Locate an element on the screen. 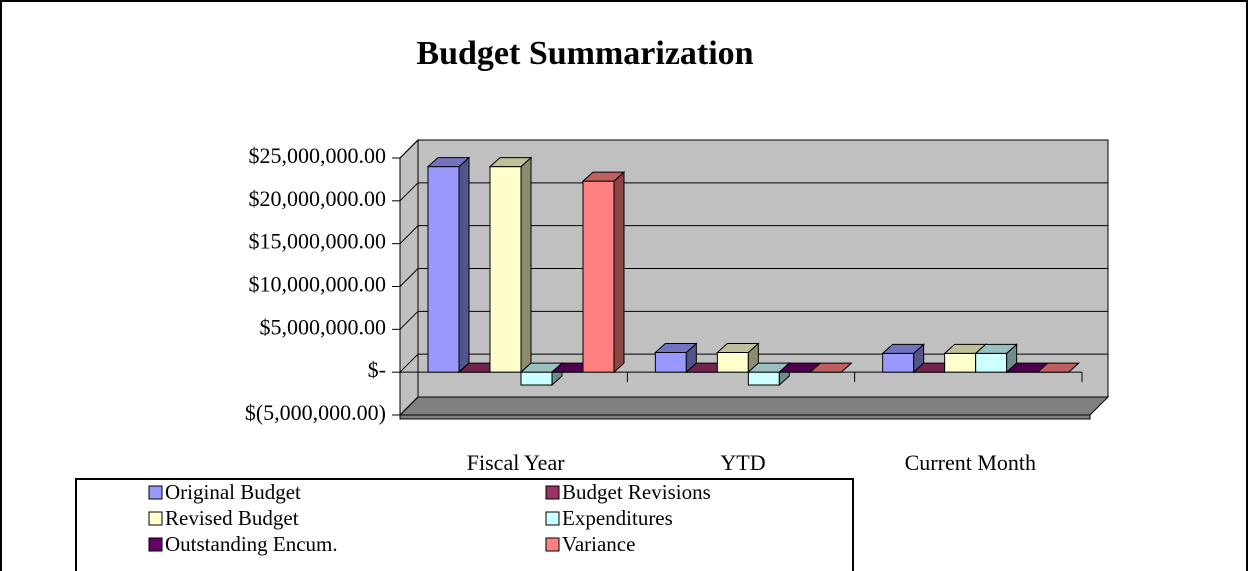 The width and height of the screenshot is (1248, 571). legend-label: Expenditures is located at coordinates (617, 518).